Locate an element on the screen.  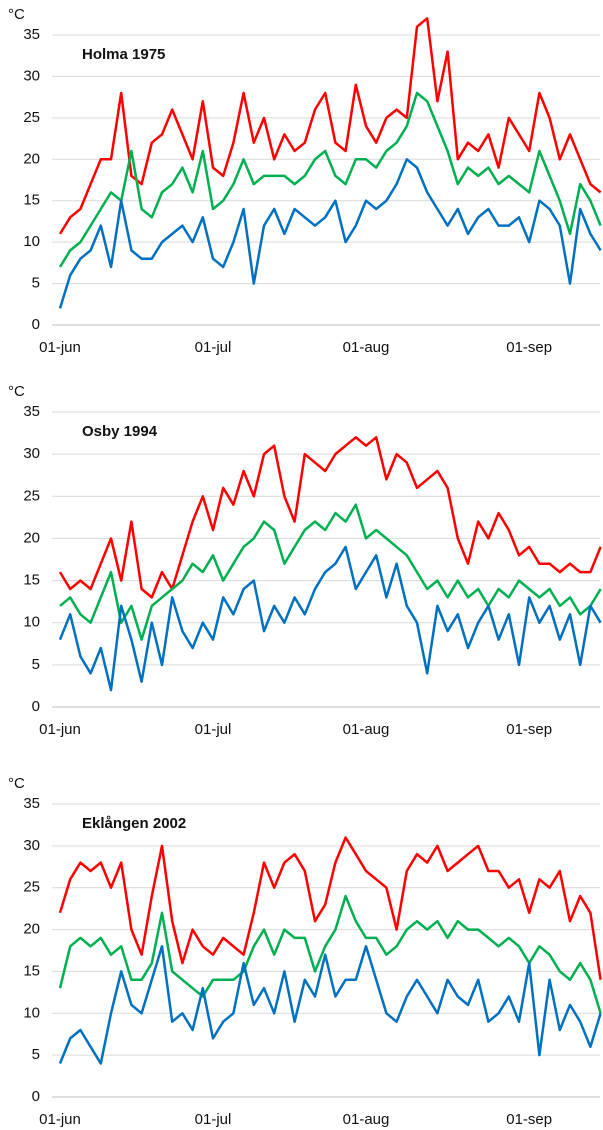
chart-title: Holma 1975 is located at coordinates (123, 54).